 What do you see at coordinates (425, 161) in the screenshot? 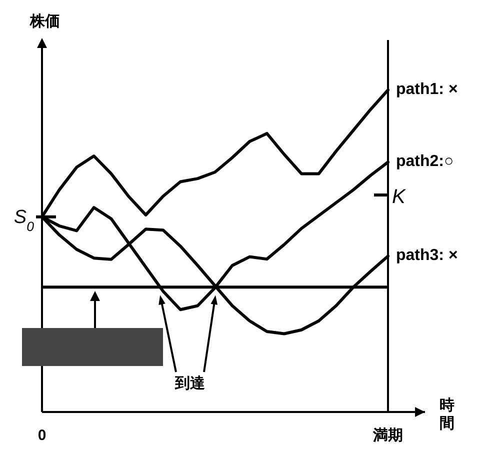
I see `series-label: path2:○` at bounding box center [425, 161].